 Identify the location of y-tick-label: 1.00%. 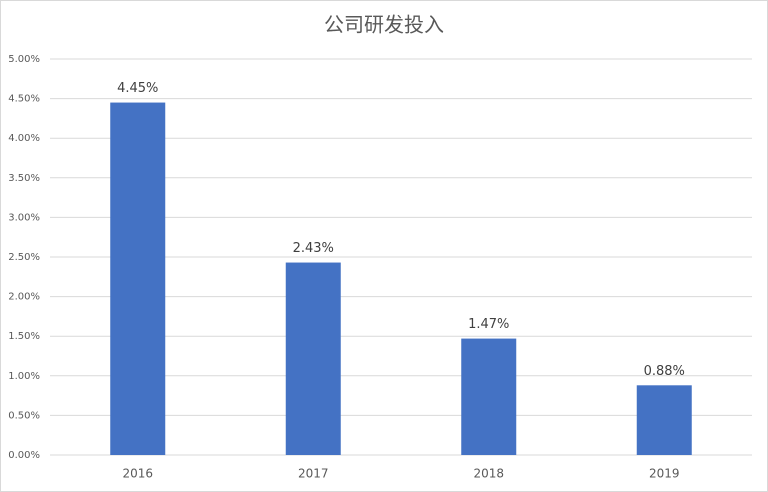
(24, 376).